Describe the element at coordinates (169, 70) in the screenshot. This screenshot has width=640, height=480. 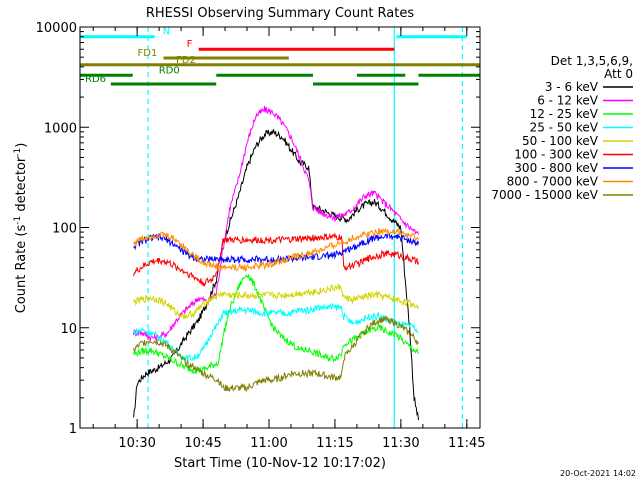
I see `flag-label-rd0: RD0` at that location.